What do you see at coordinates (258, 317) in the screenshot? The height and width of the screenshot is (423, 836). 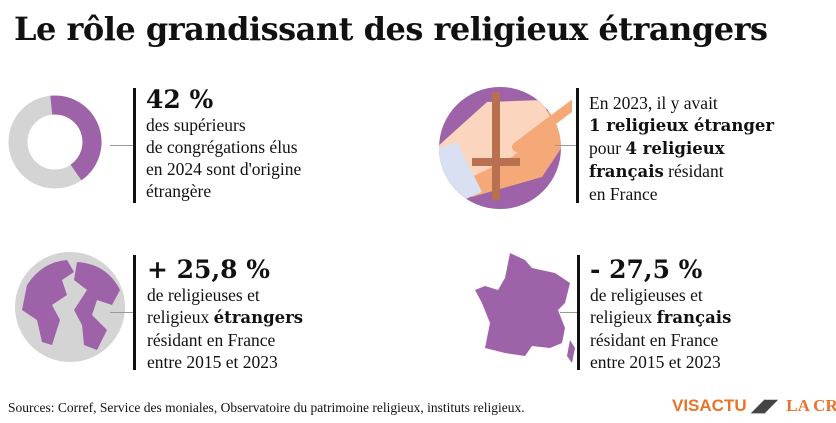 I see `stat-emphasis: étrangers` at bounding box center [258, 317].